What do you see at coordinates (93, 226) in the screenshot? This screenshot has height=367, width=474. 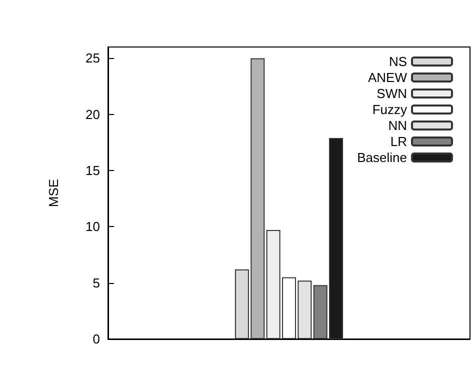 I see `y-tick-label: 10` at bounding box center [93, 226].